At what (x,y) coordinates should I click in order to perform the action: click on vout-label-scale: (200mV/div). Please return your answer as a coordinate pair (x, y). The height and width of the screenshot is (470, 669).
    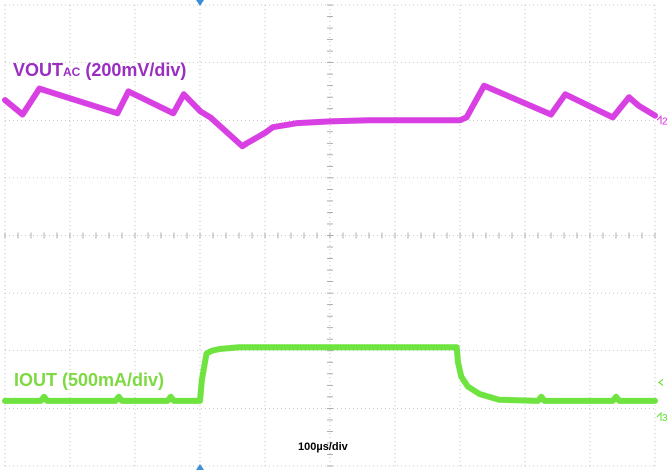
    Looking at the image, I should click on (133, 70).